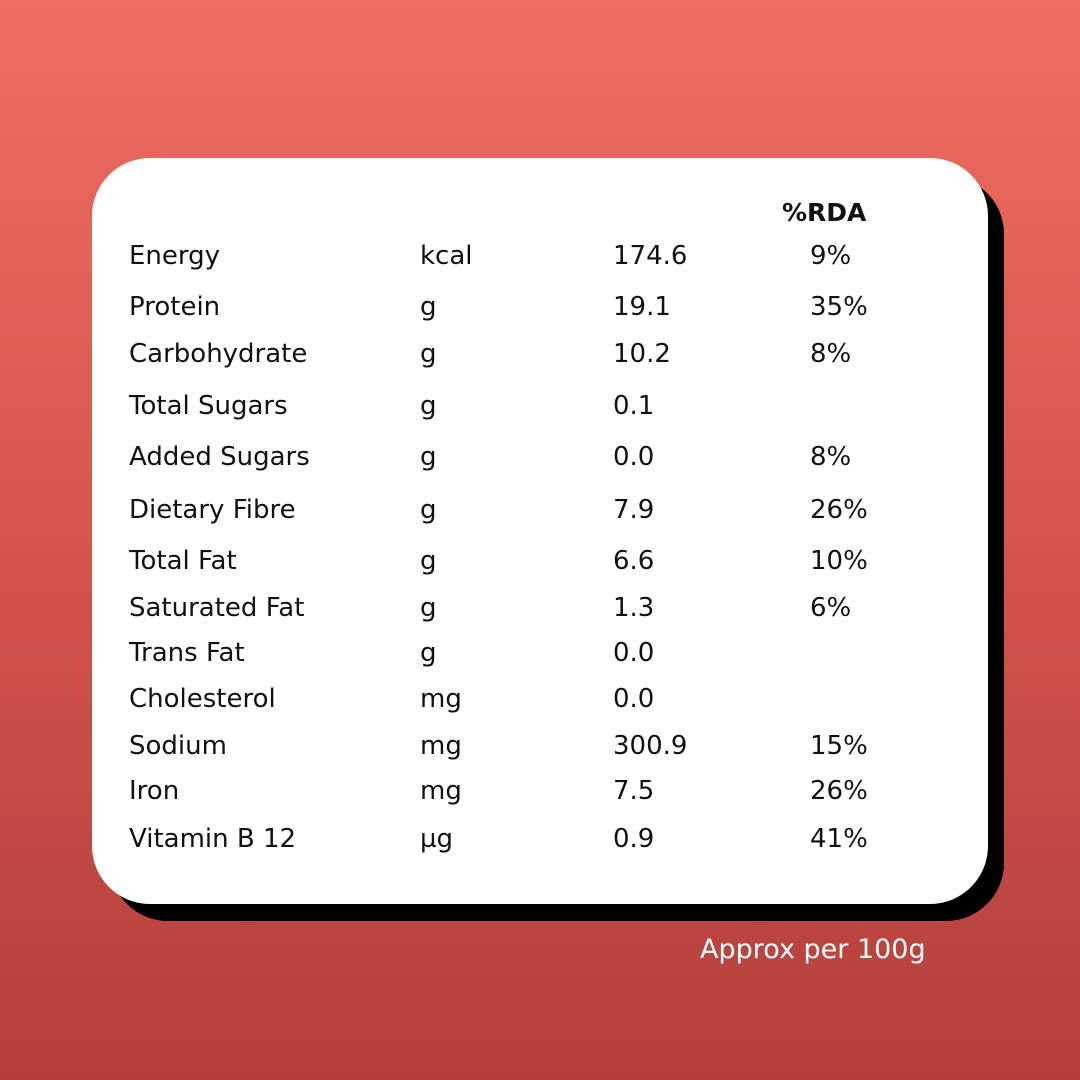 The height and width of the screenshot is (1080, 1080). Describe the element at coordinates (175, 256) in the screenshot. I see `nutrient-name: Energy` at that location.